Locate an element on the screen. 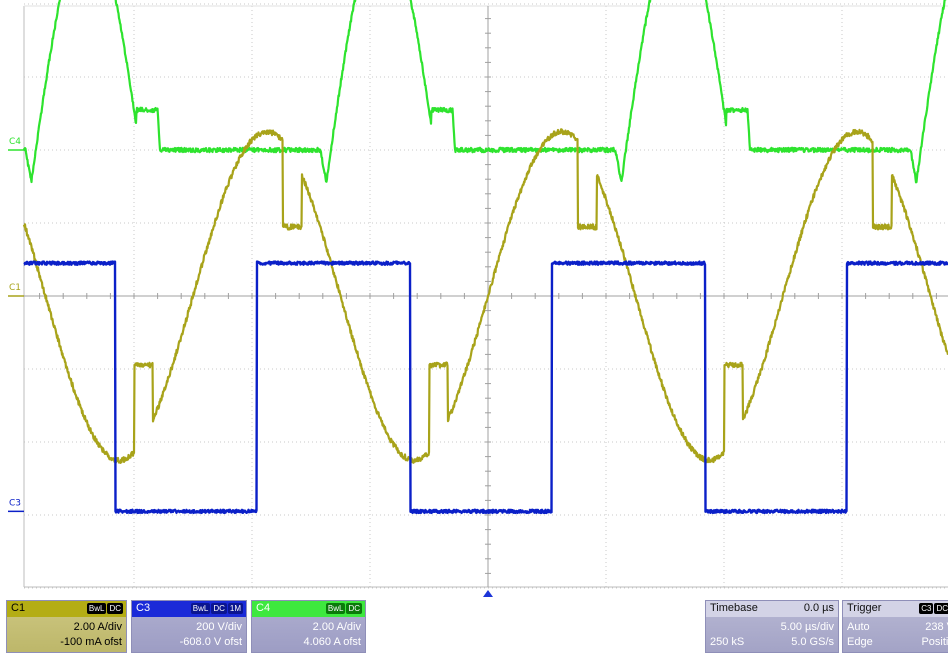  timebase-delay: 0.0 µs is located at coordinates (819, 608).